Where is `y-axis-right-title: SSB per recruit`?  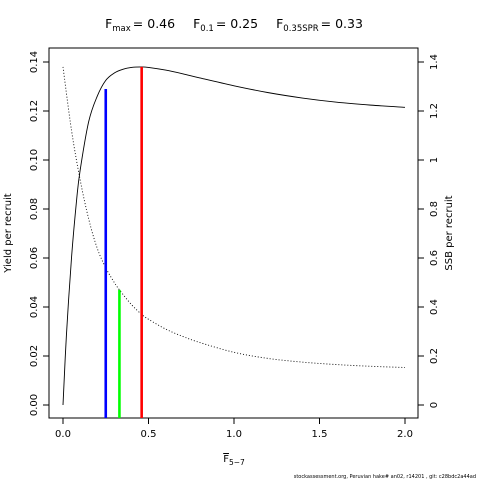 y-axis-right-title: SSB per recruit is located at coordinates (449, 232).